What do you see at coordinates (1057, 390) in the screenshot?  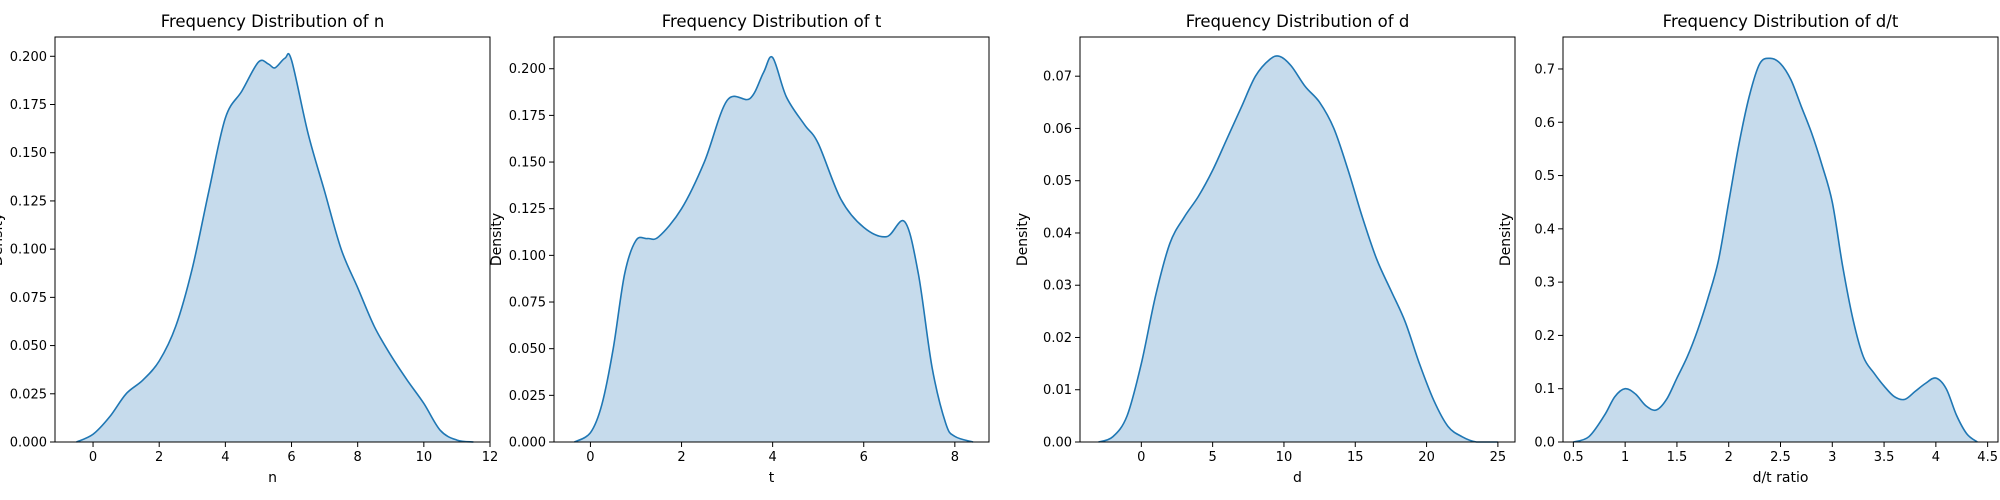 I see `y-tick-label: 0.01` at bounding box center [1057, 390].